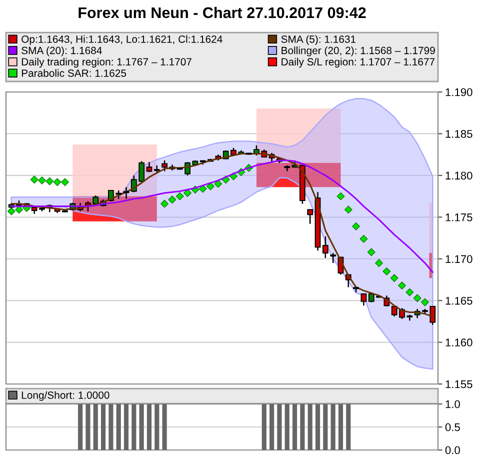  What do you see at coordinates (358, 51) in the screenshot?
I see `legend-label: Bollinger (20, 2): 1.1568 – 1.1799` at bounding box center [358, 51].